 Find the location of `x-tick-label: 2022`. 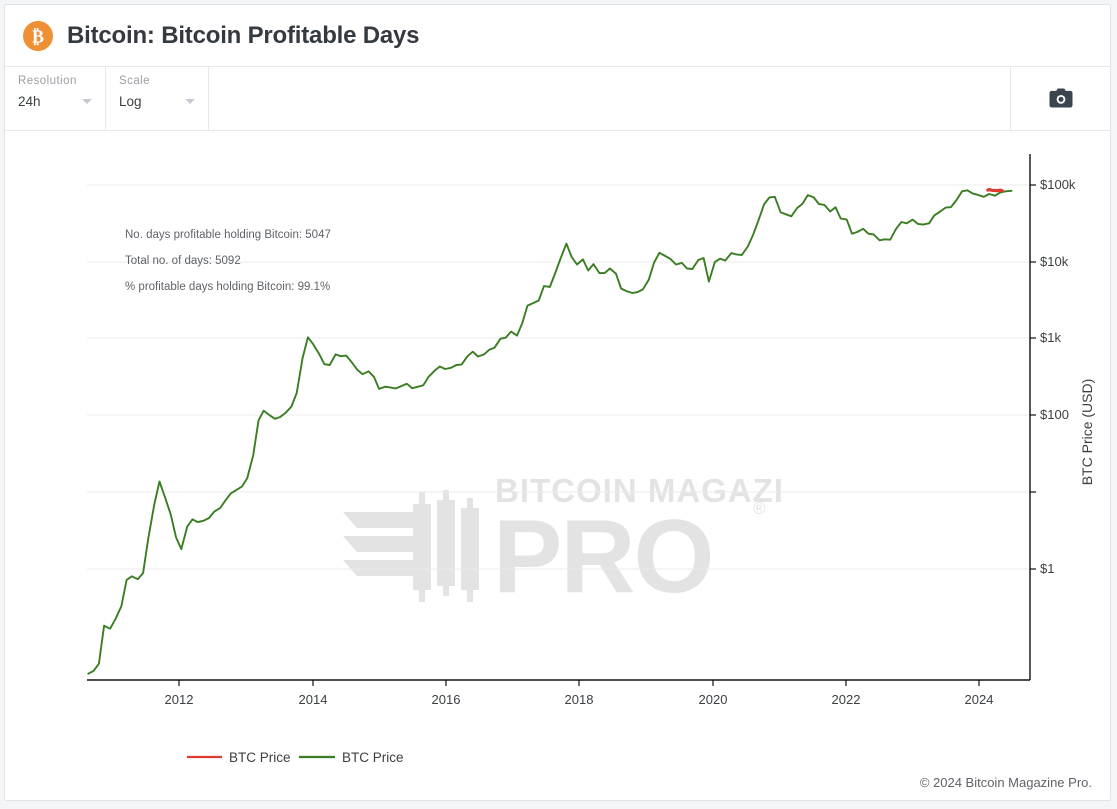

x-tick-label: 2022 is located at coordinates (846, 699).